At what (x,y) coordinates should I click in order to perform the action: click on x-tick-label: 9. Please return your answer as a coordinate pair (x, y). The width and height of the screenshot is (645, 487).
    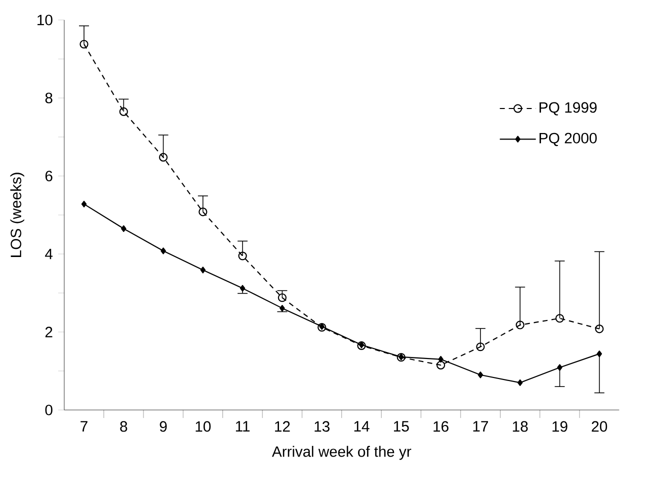
    Looking at the image, I should click on (163, 426).